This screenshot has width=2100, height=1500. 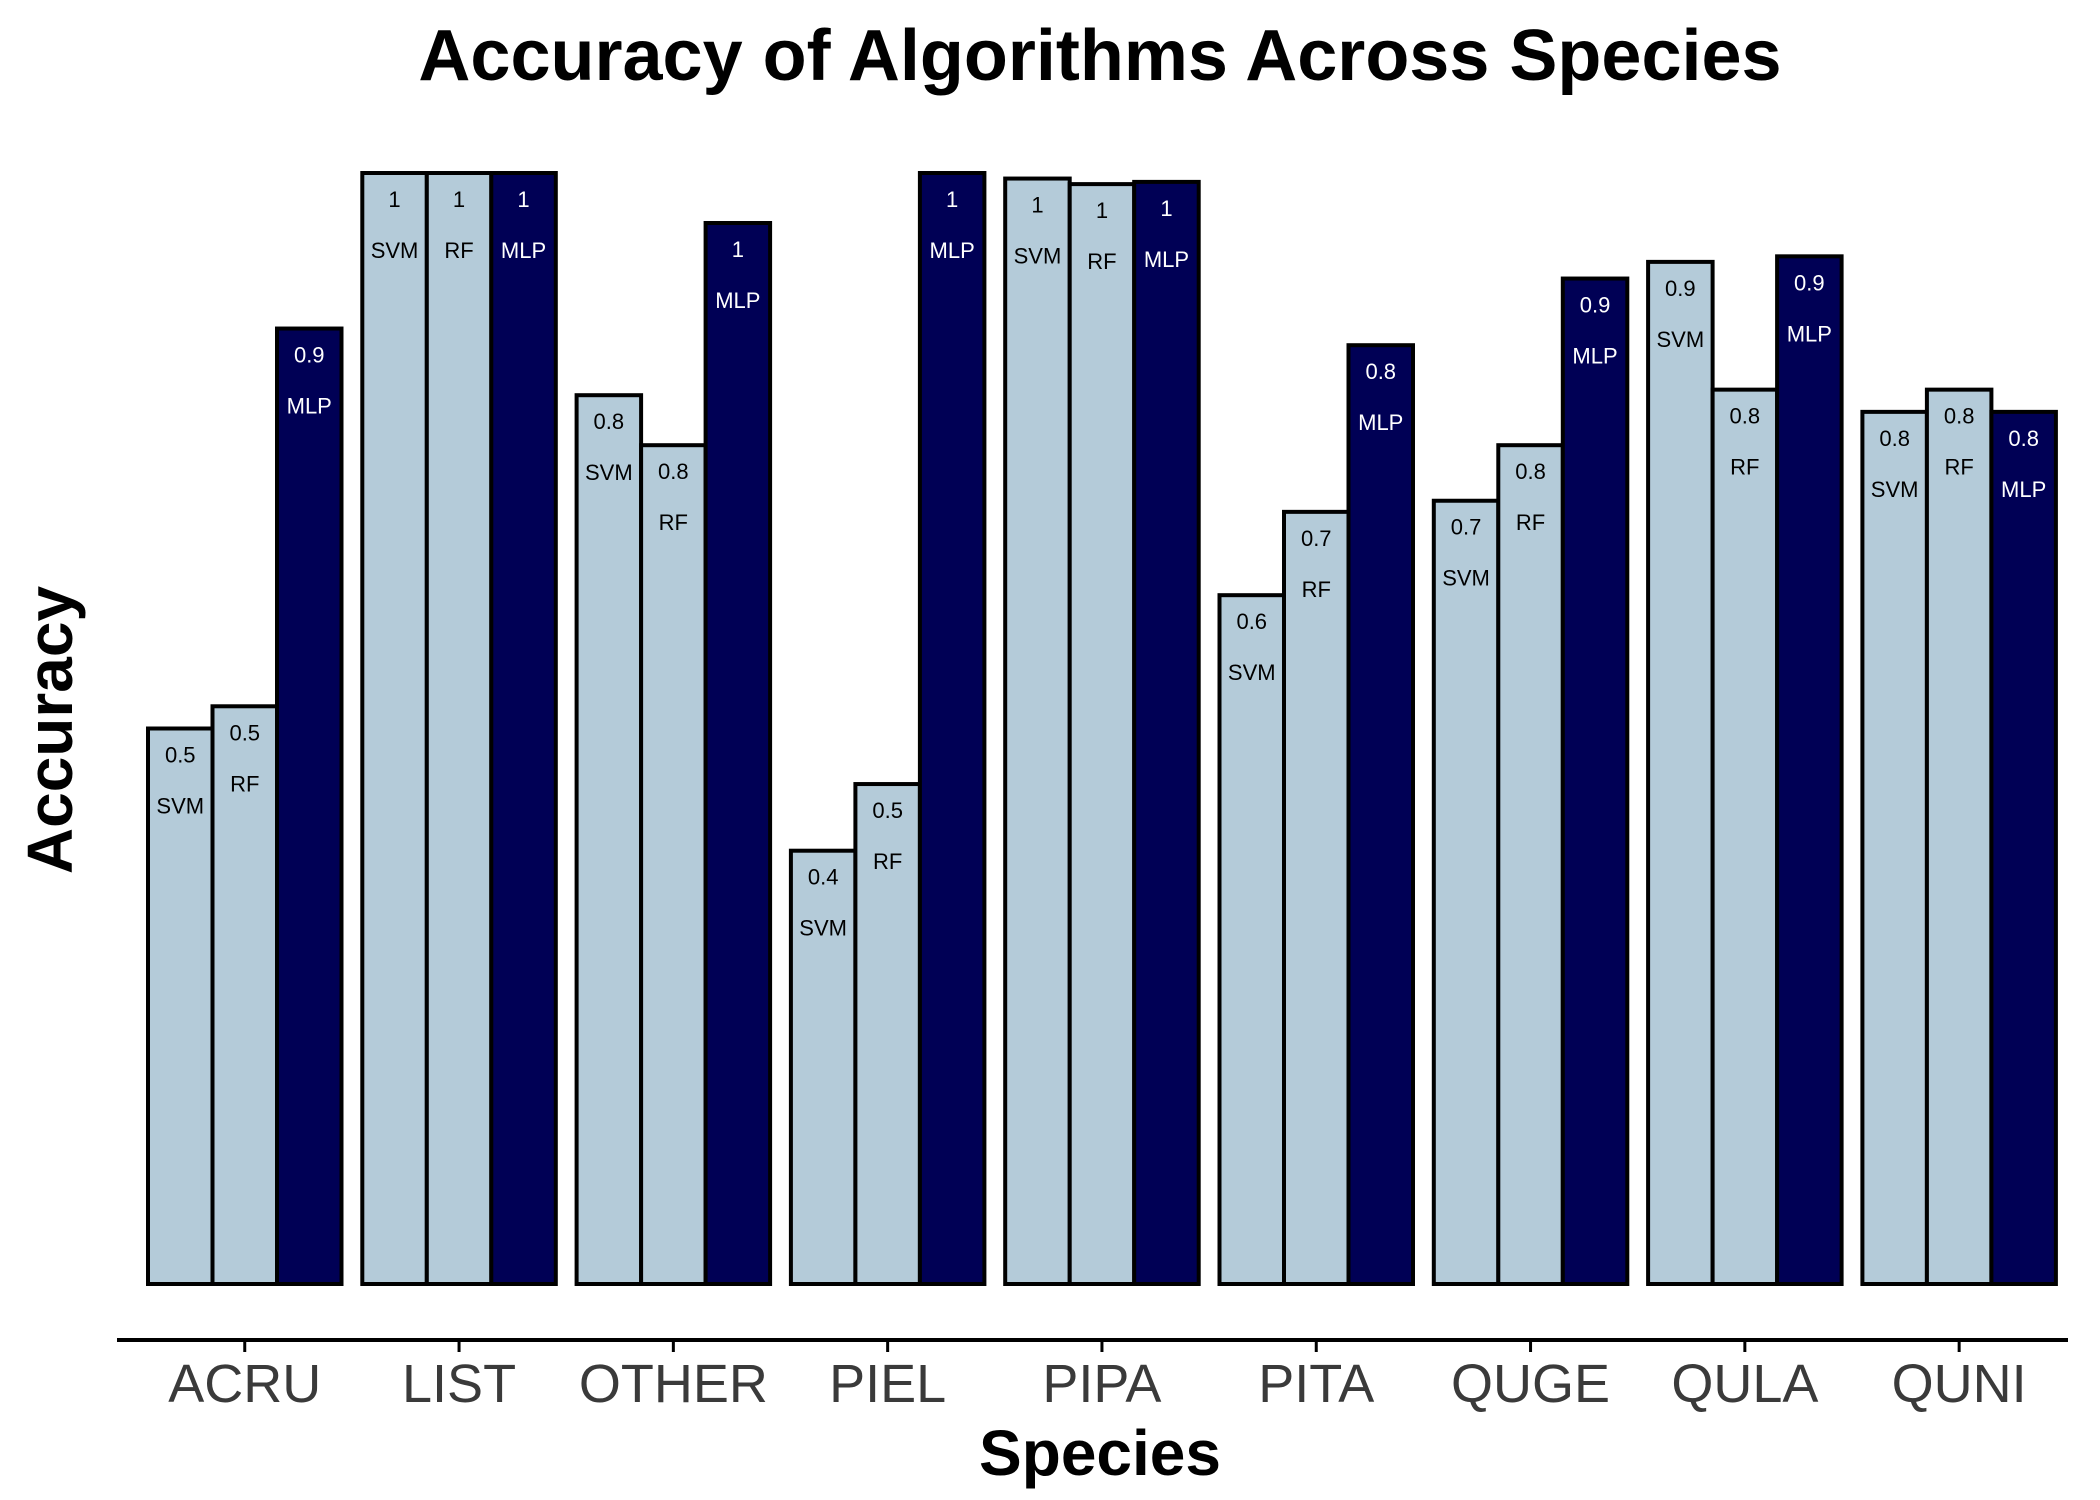 What do you see at coordinates (823, 1067) in the screenshot?
I see `bar-piel-svm` at bounding box center [823, 1067].